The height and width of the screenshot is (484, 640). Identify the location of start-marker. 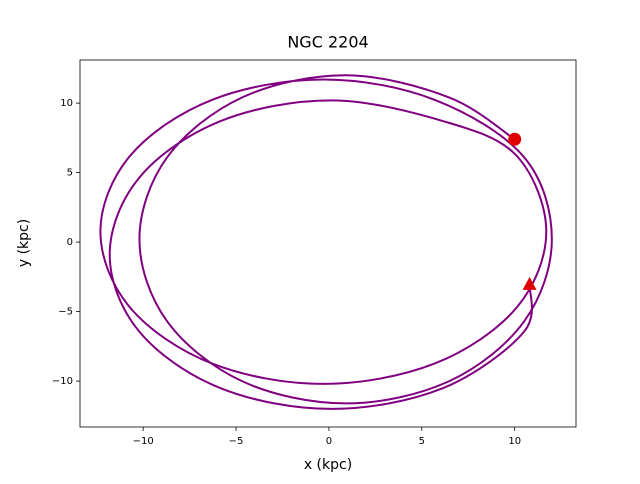
(515, 139).